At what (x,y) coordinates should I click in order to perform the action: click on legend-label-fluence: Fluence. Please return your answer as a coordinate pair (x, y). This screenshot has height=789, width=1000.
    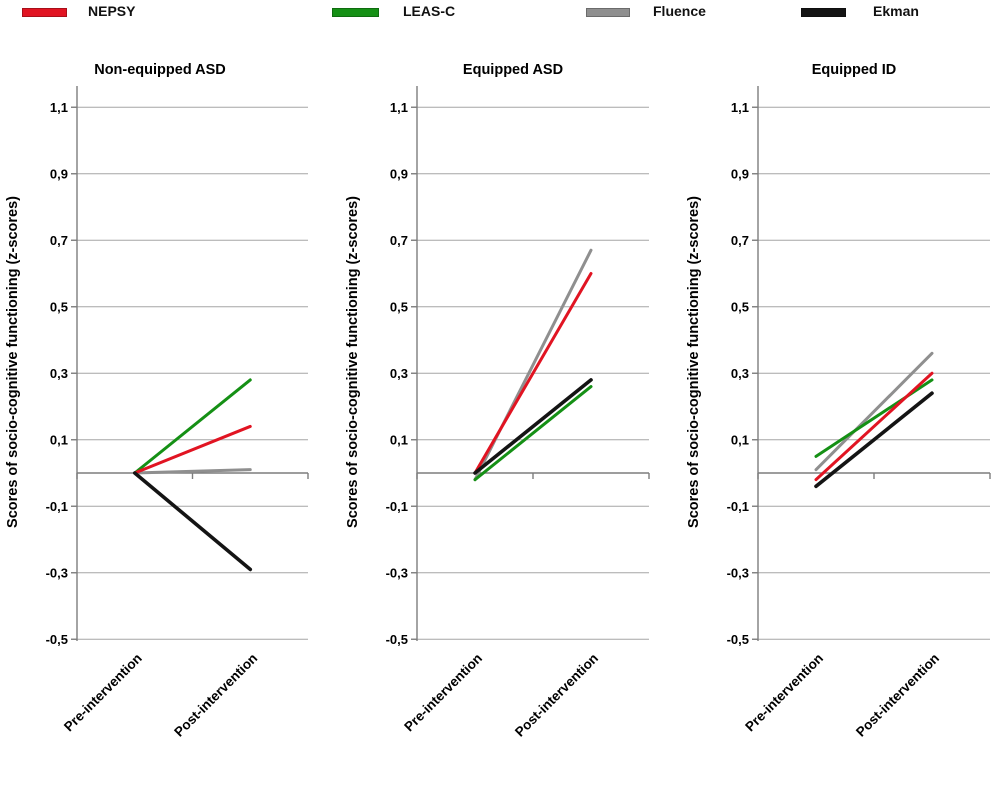
    Looking at the image, I should click on (679, 11).